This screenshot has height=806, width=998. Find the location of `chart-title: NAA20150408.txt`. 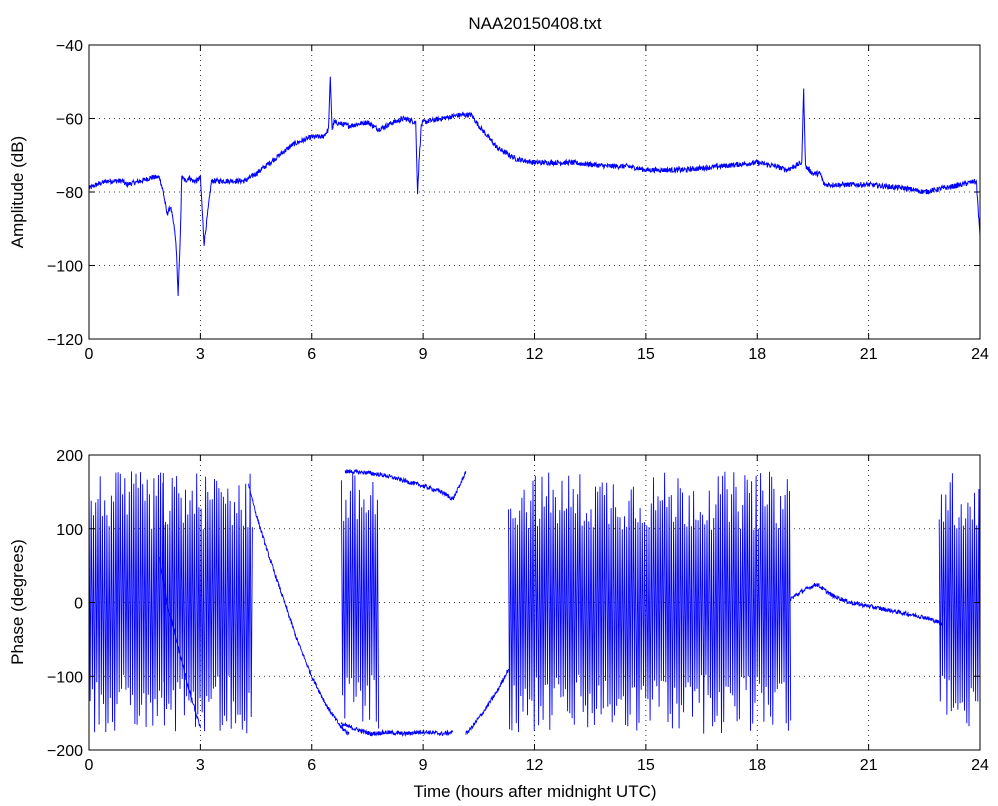

chart-title: NAA20150408.txt is located at coordinates (535, 23).